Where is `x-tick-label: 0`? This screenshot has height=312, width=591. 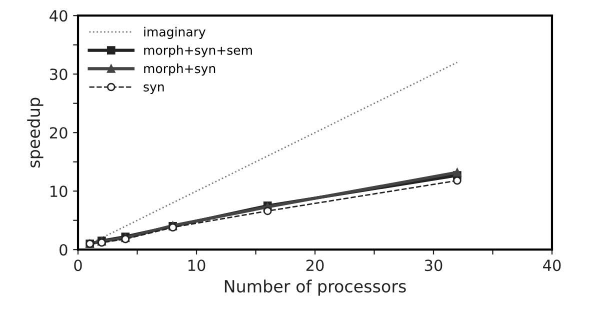
x-tick-label: 0 is located at coordinates (78, 266).